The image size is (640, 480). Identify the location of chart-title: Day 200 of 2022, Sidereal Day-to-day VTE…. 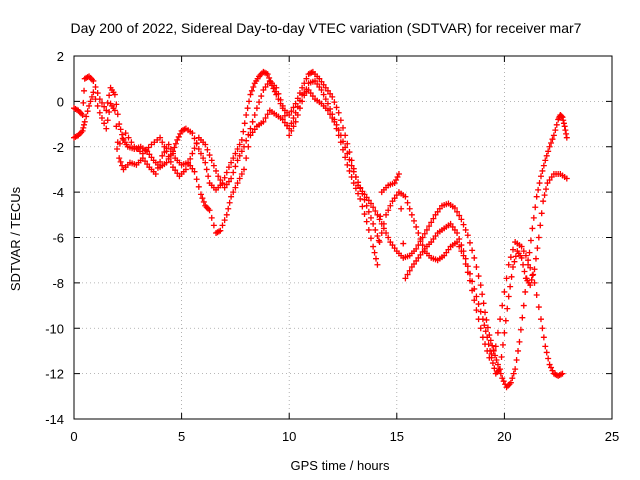
(326, 28).